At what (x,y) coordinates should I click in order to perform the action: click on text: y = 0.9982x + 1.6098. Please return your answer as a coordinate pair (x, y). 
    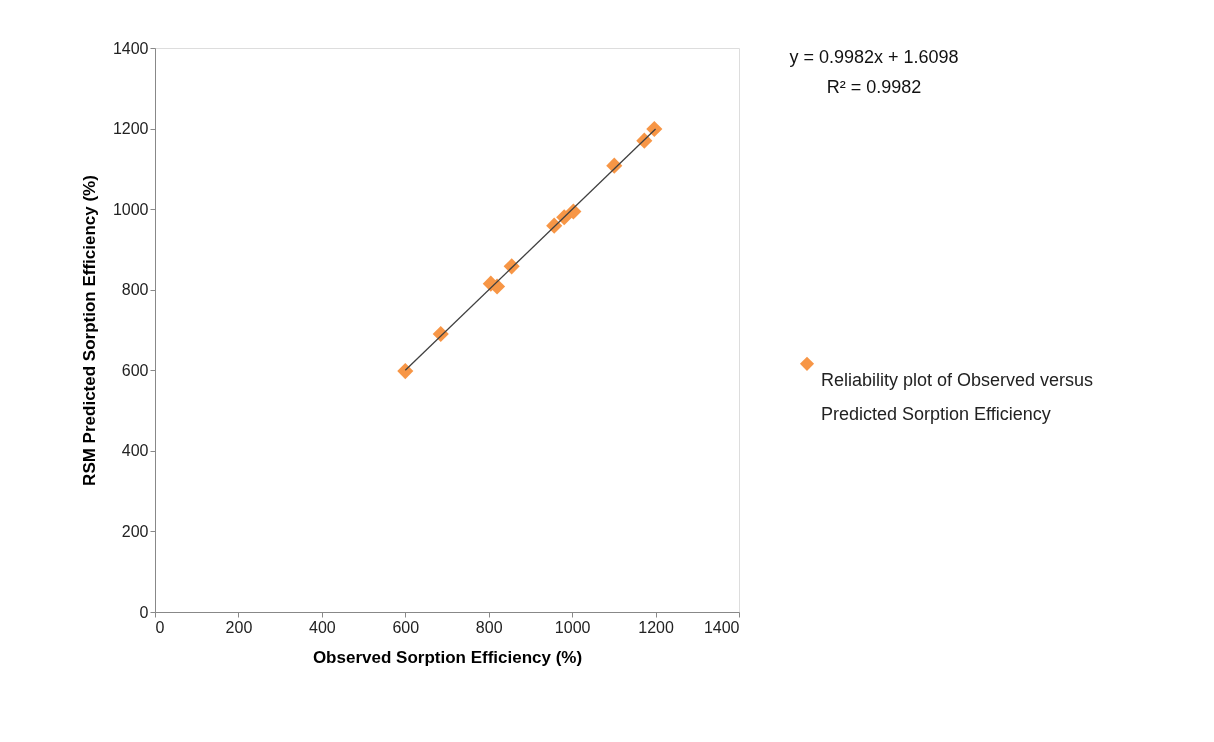
    Looking at the image, I should click on (874, 57).